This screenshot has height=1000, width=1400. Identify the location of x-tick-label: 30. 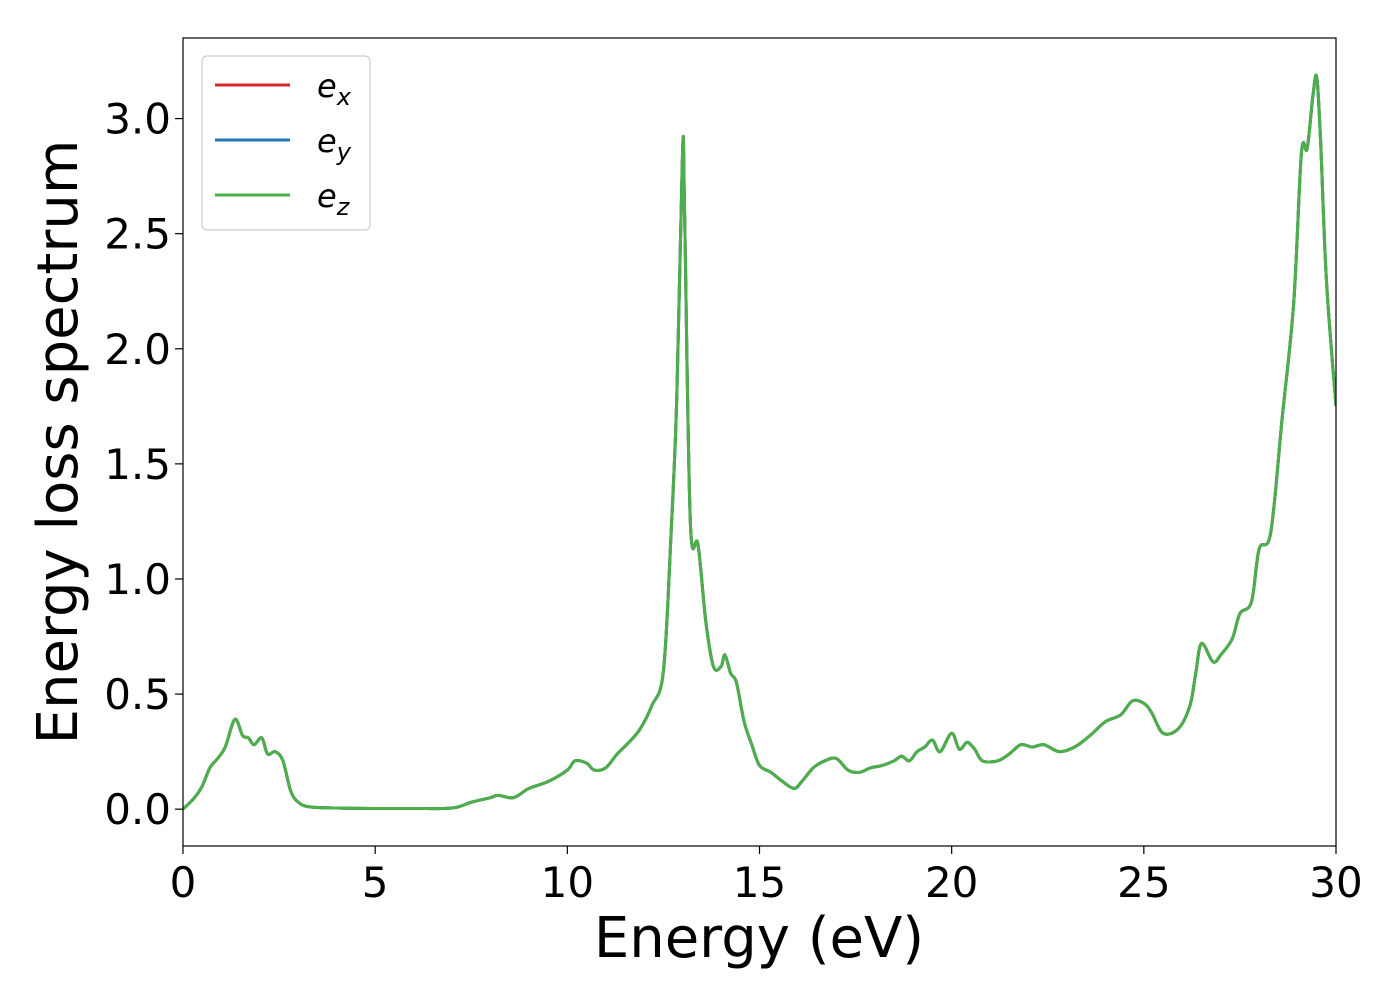
(1335, 882).